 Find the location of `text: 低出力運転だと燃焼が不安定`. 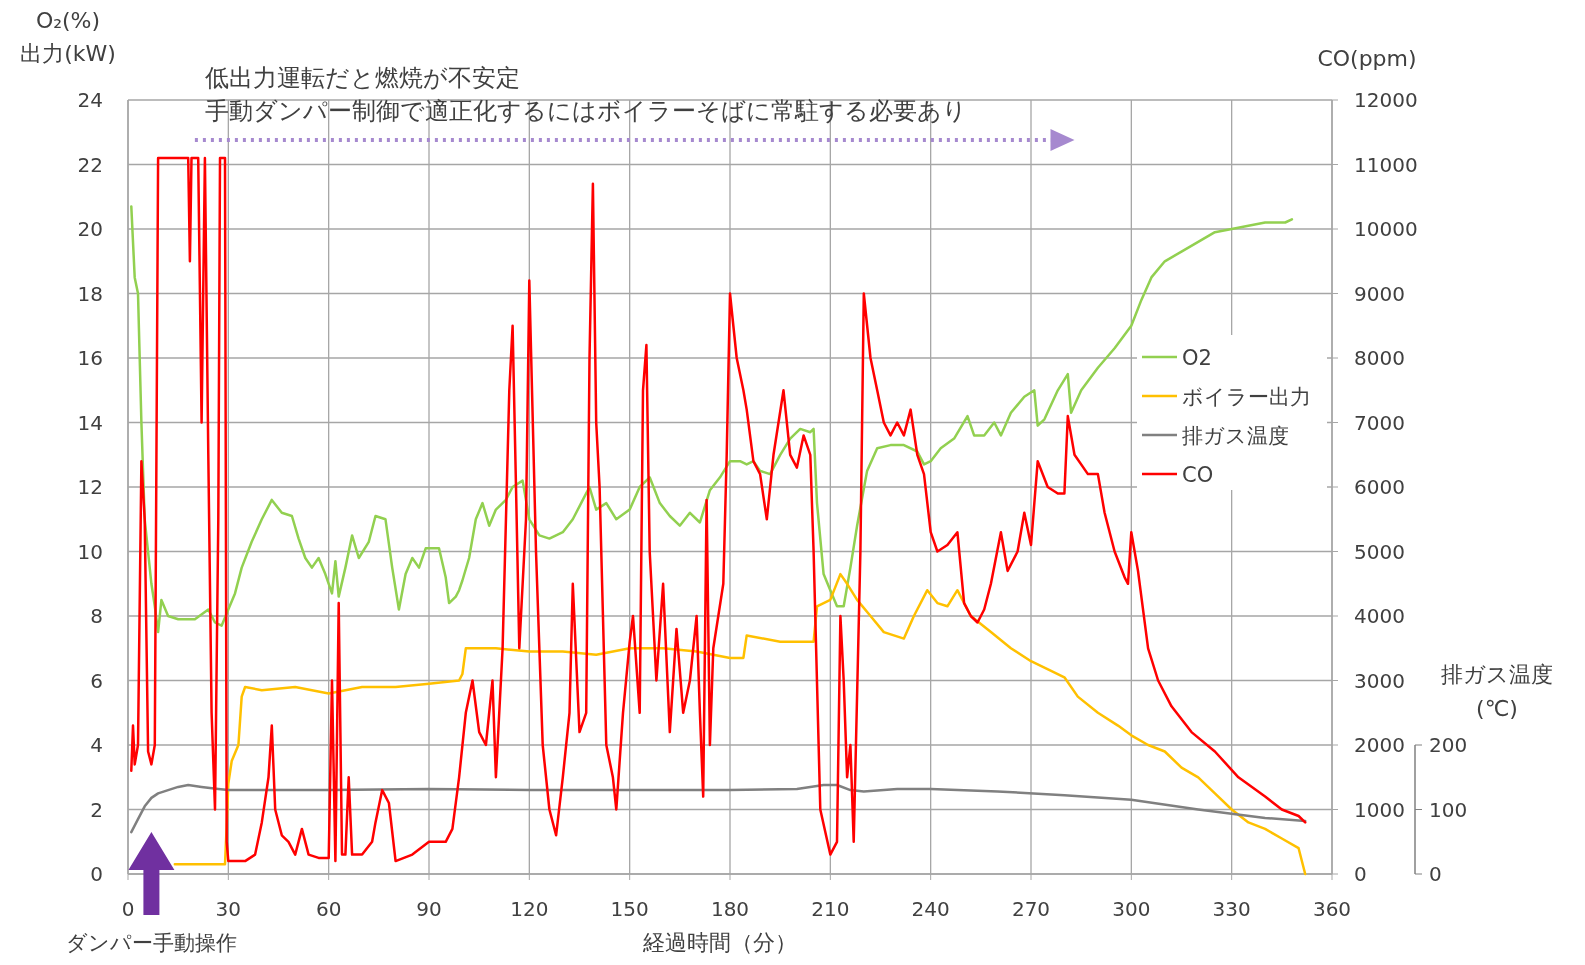

text: 低出力運転だと燃焼が不安定 is located at coordinates (362, 78).